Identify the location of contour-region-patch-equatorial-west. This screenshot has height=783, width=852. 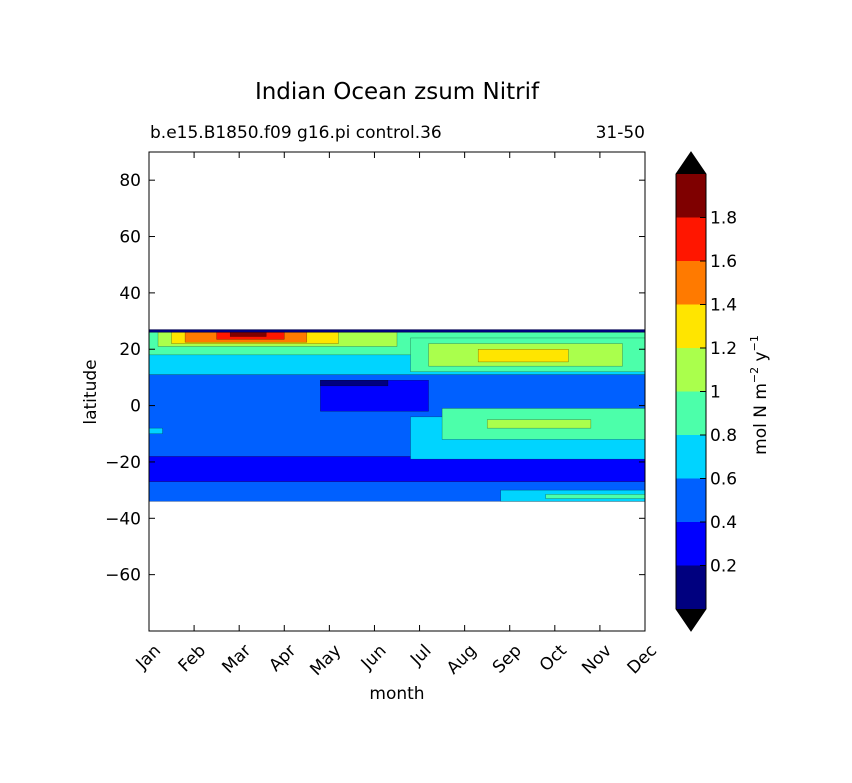
(155, 430).